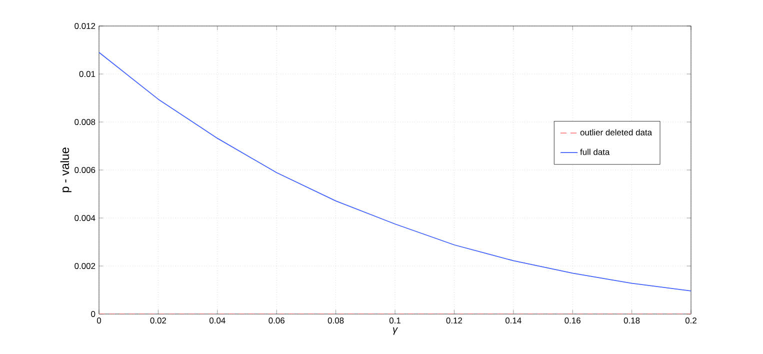 This screenshot has width=763, height=354. Describe the element at coordinates (632, 321) in the screenshot. I see `x-tick-label: 0.18` at that location.